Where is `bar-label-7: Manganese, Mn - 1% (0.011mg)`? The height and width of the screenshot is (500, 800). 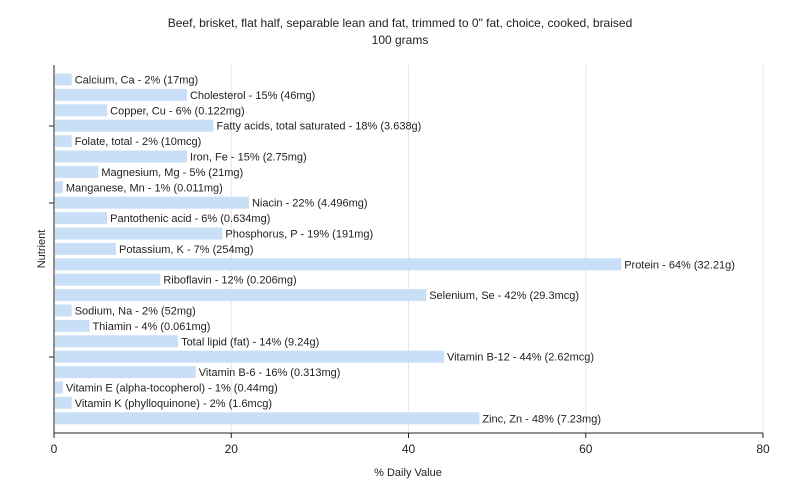
bar-label-7: Manganese, Mn - 1% (0.011mg) is located at coordinates (144, 188).